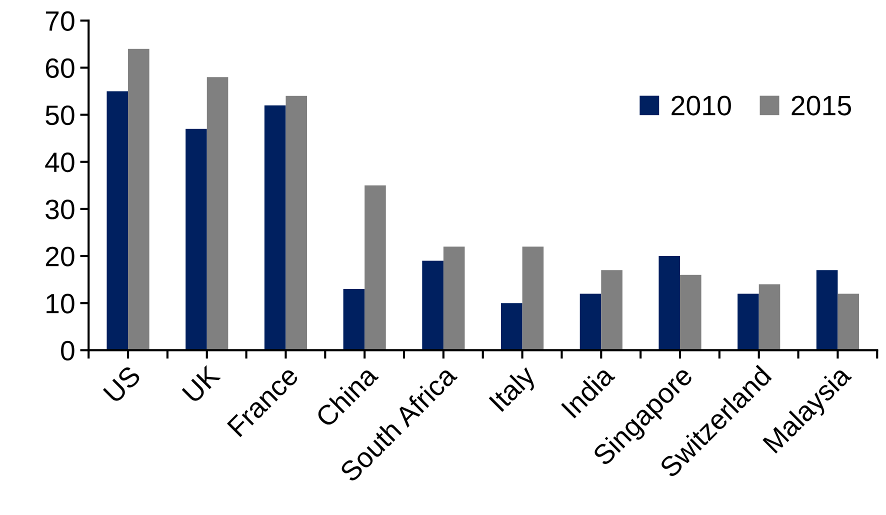 This screenshot has width=886, height=515. What do you see at coordinates (701, 106) in the screenshot?
I see `legend-label: 2010` at bounding box center [701, 106].